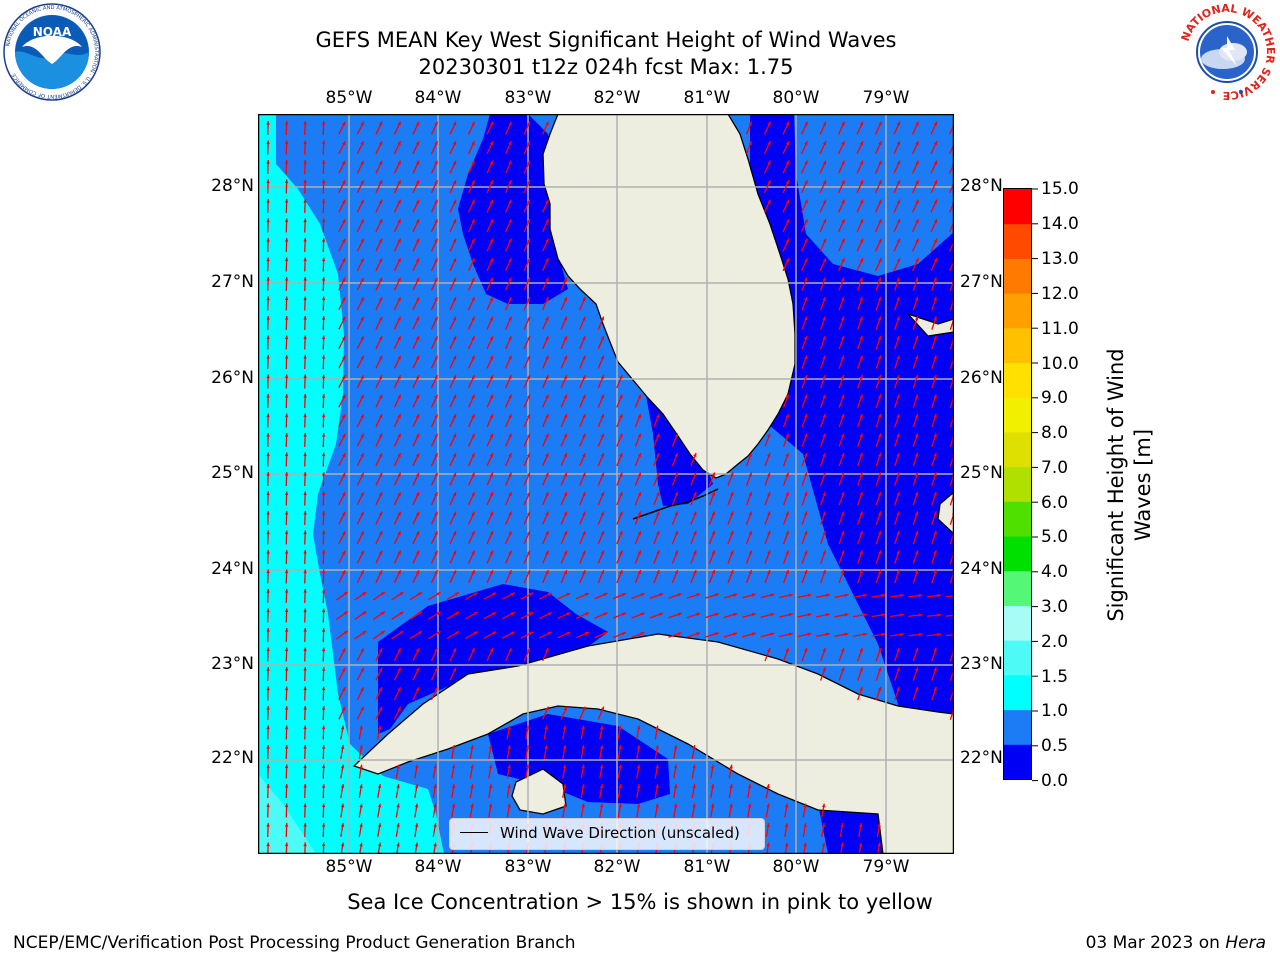  What do you see at coordinates (1055, 468) in the screenshot?
I see `colorbar-tick: 7.0` at bounding box center [1055, 468].